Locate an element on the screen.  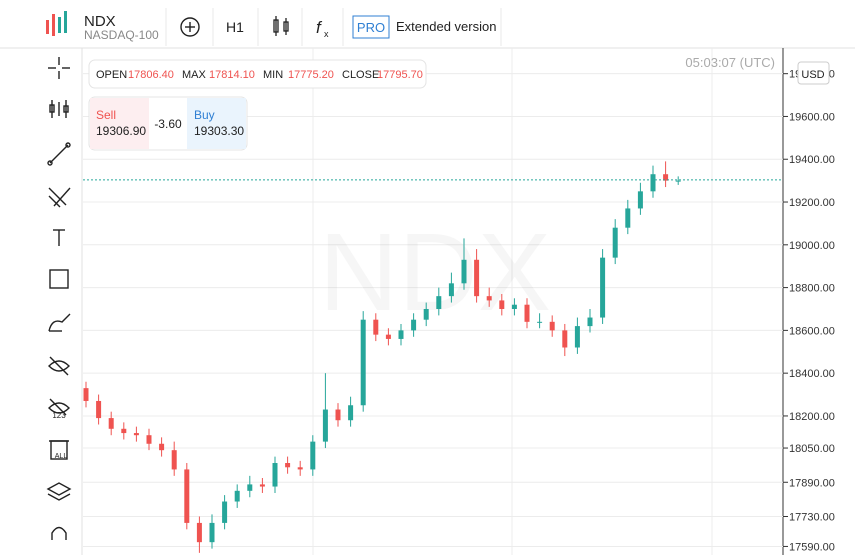
buy-label: Buy is located at coordinates (204, 115).